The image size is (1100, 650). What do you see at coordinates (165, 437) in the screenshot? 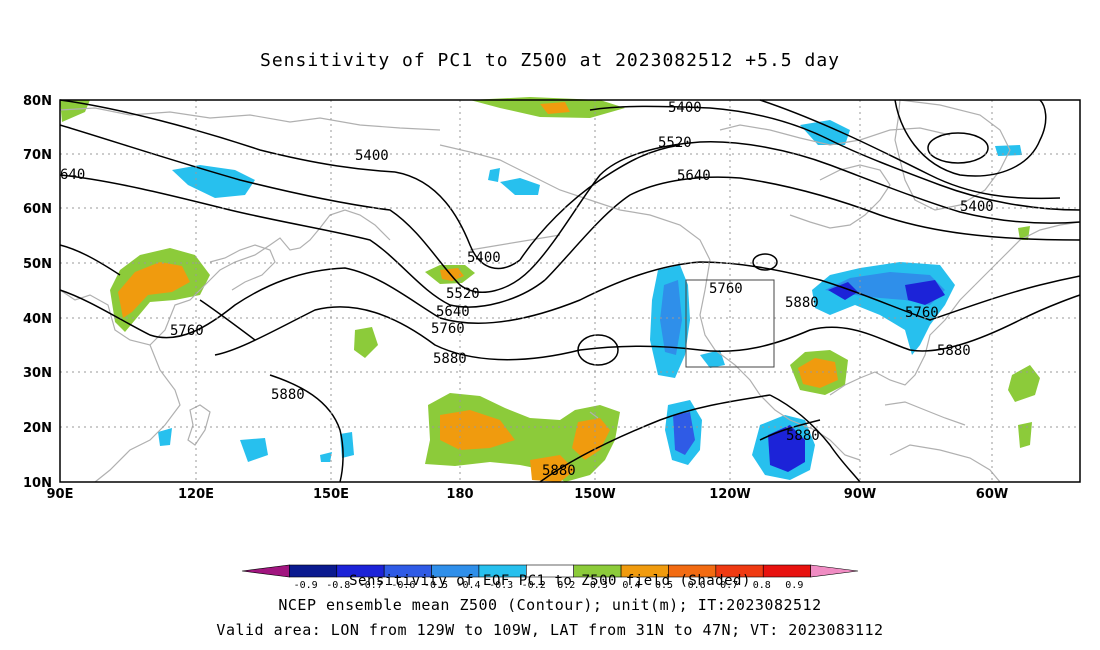
I see `shade-taiwan-negative` at bounding box center [165, 437].